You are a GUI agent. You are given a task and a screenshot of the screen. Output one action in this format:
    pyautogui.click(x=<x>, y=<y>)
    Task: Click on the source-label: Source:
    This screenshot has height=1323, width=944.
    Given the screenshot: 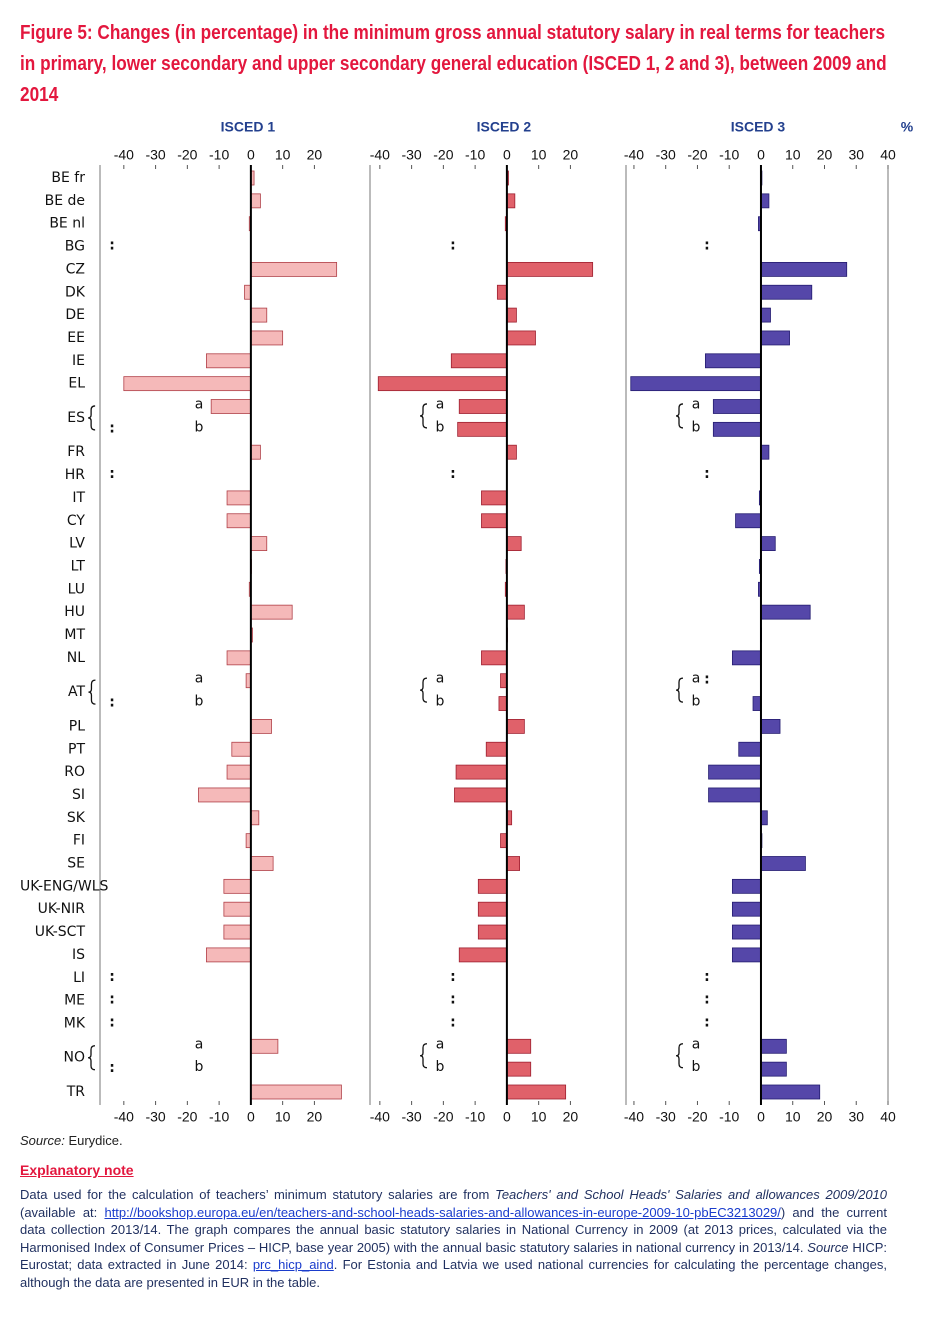 What is the action you would take?
    pyautogui.click(x=42, y=1140)
    